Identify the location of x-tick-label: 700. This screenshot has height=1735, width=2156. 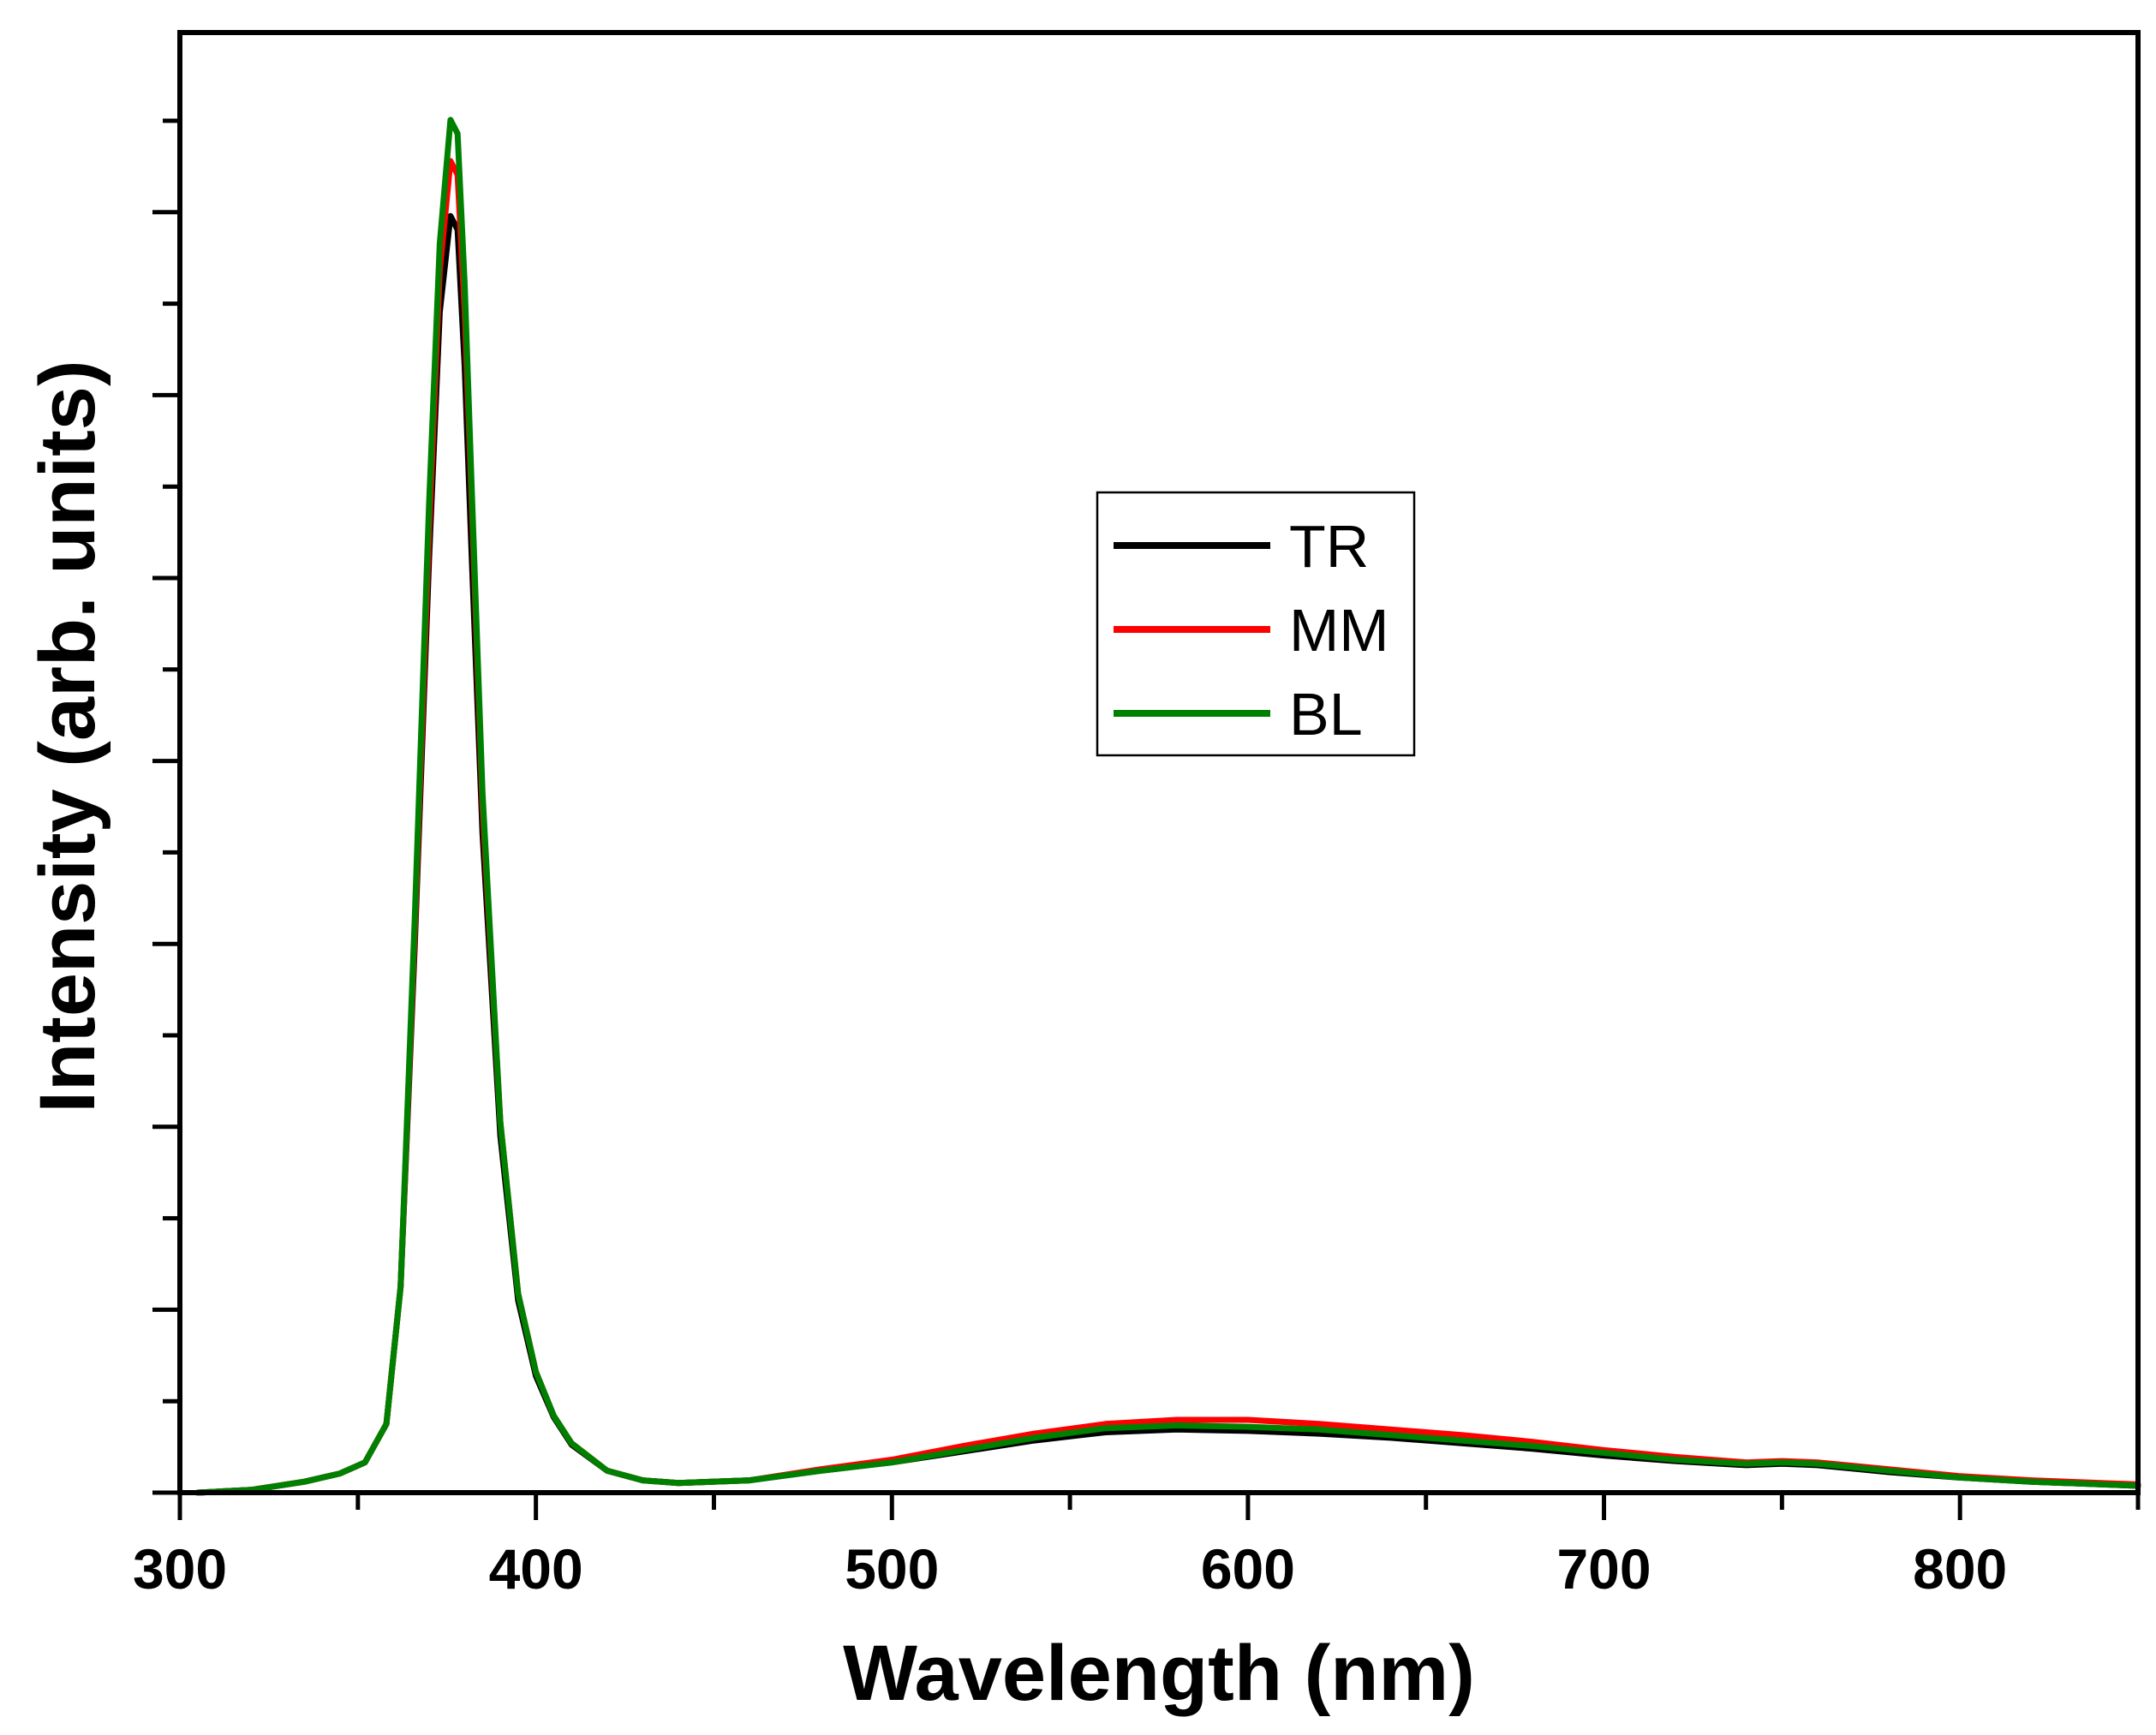
(1603, 1569).